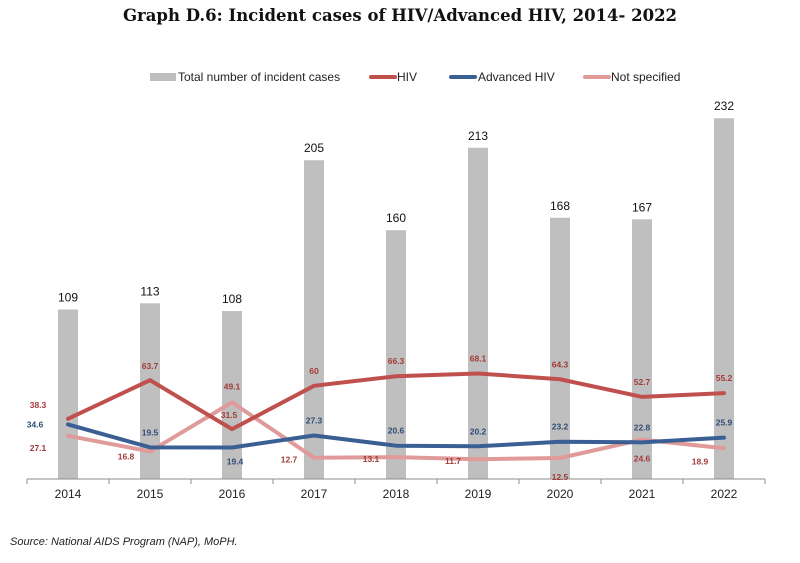  I want to click on point-label-not-specified-2015: 16.8, so click(126, 456).